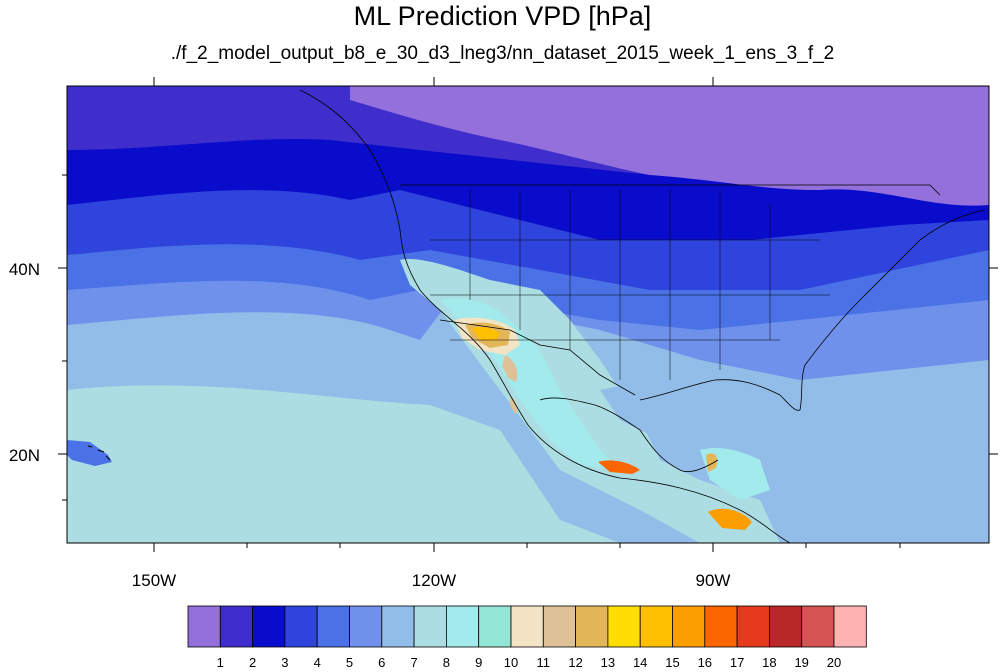 The image size is (1005, 672). I want to click on field-hawaii, so click(89, 453).